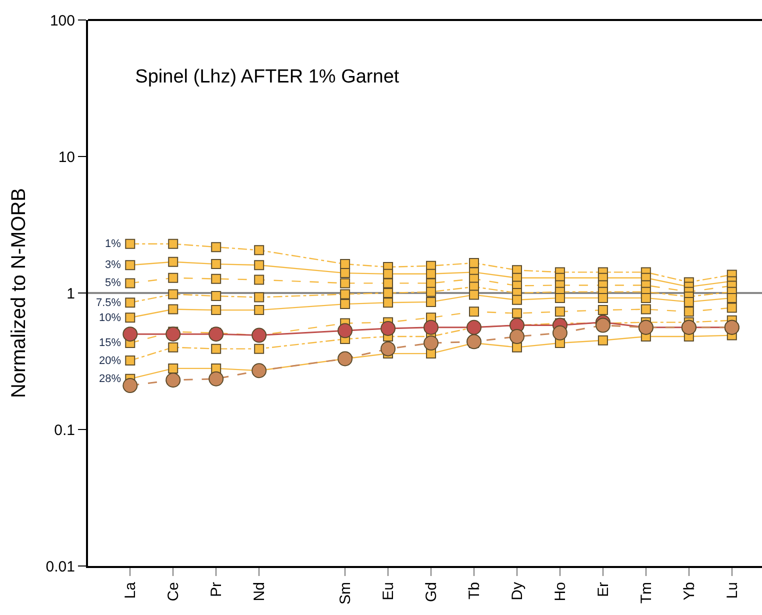  What do you see at coordinates (474, 591) in the screenshot?
I see `x-tick-label: Tb` at bounding box center [474, 591].